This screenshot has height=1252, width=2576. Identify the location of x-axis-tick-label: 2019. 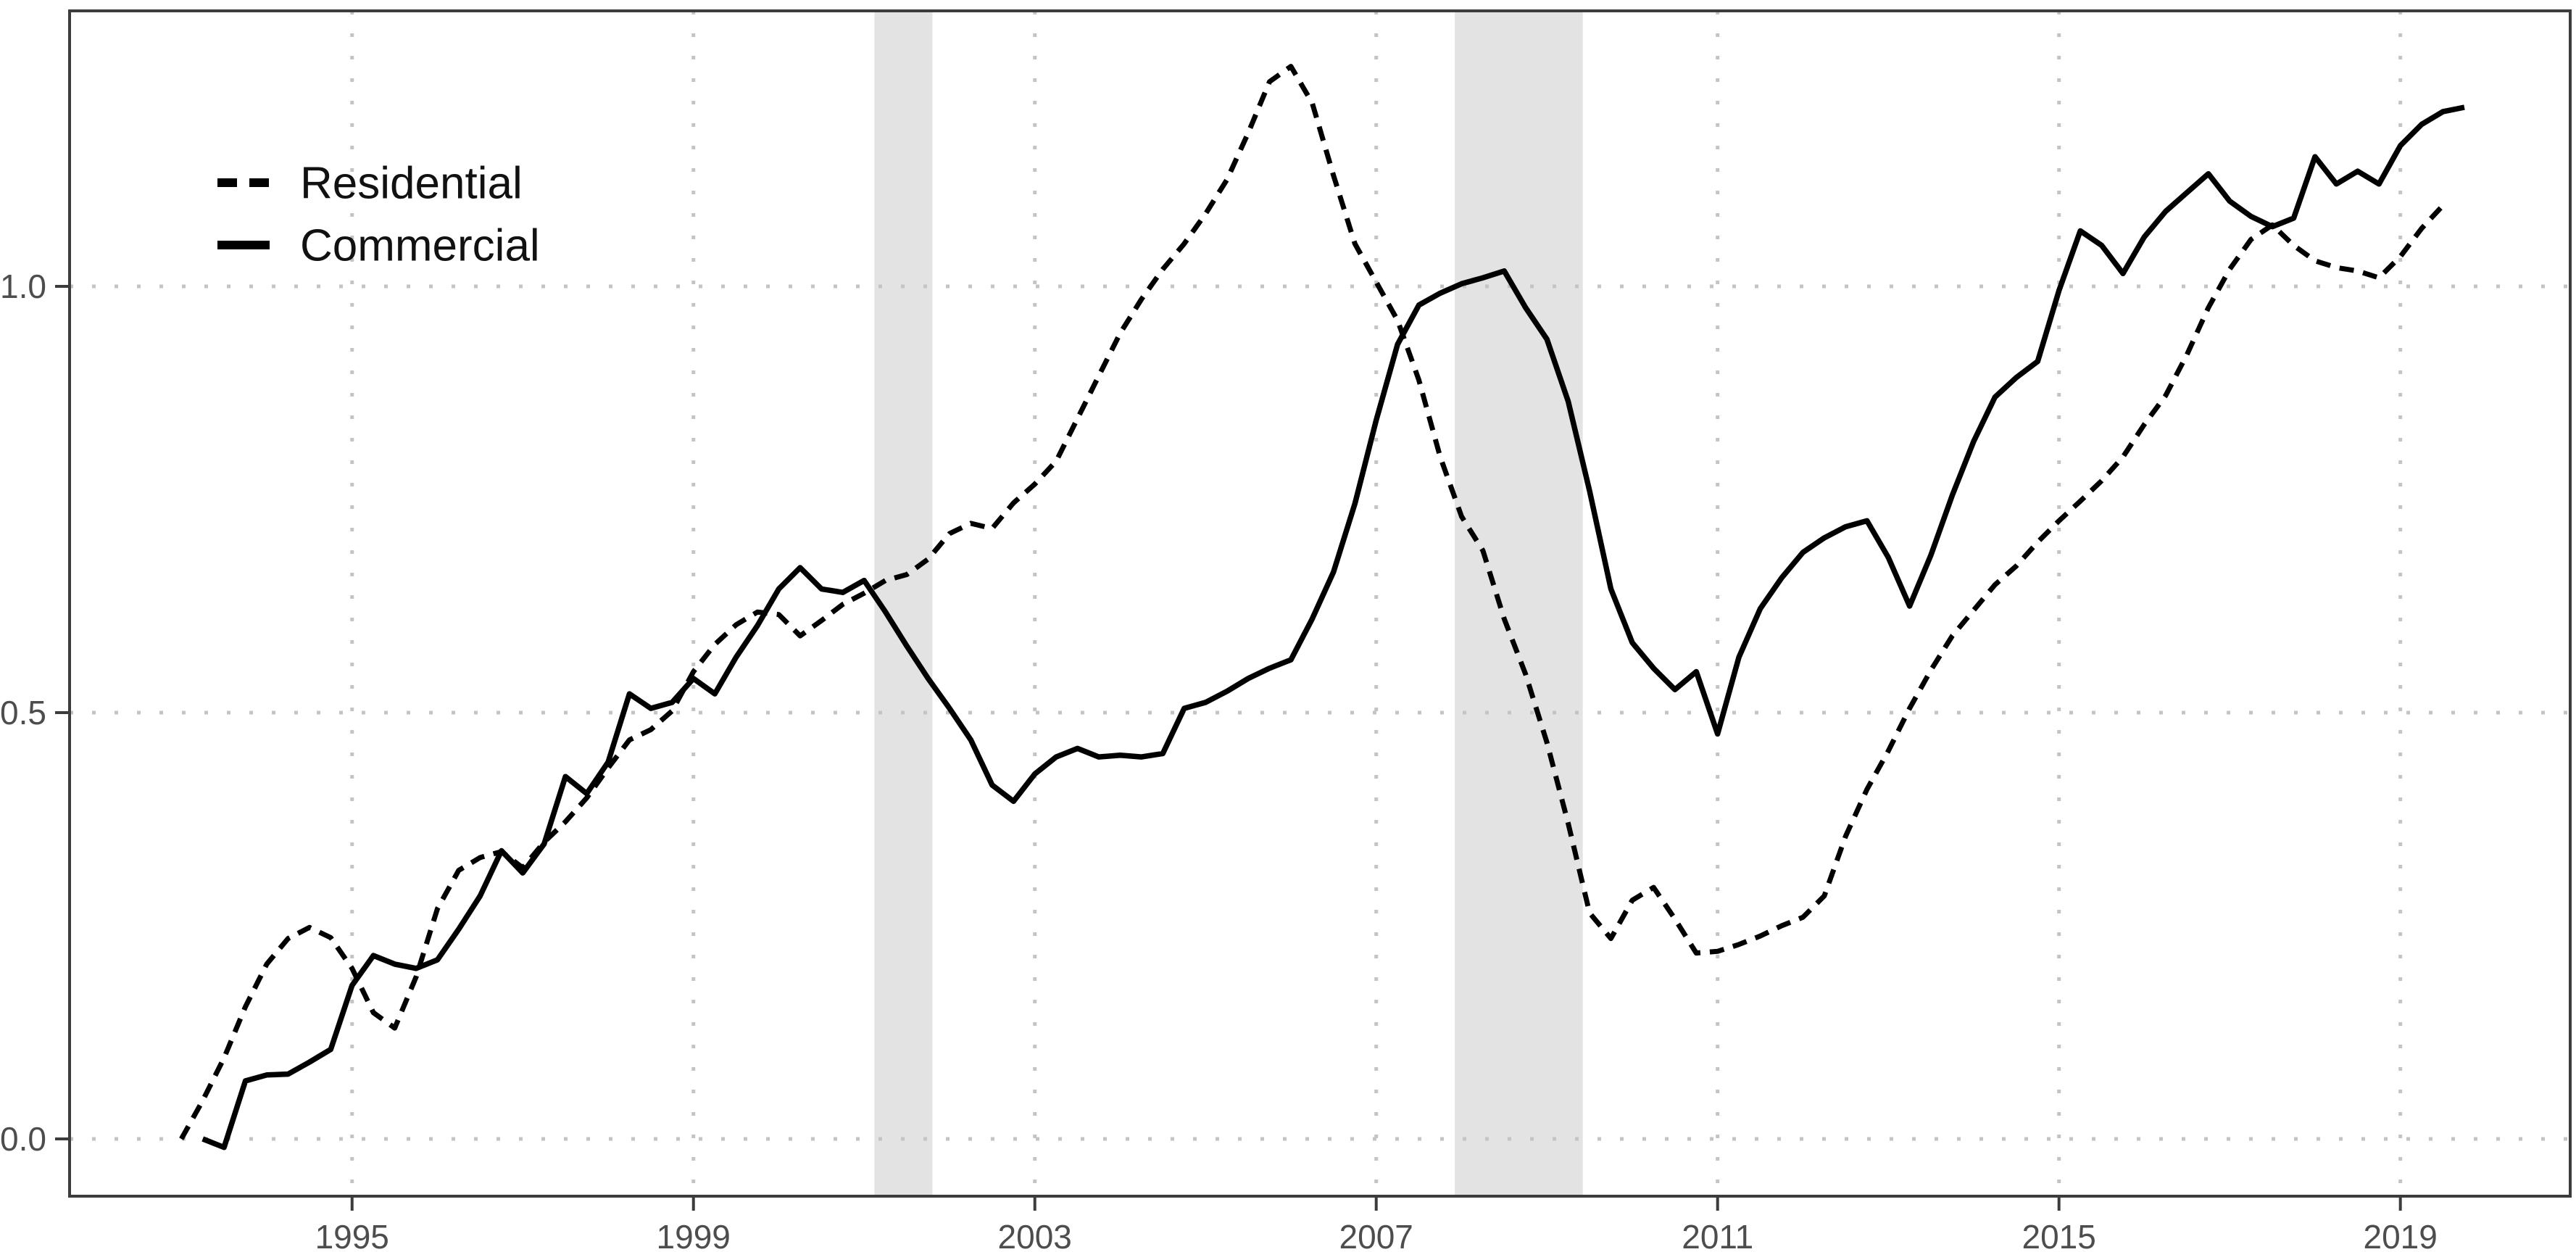
(2401, 1235).